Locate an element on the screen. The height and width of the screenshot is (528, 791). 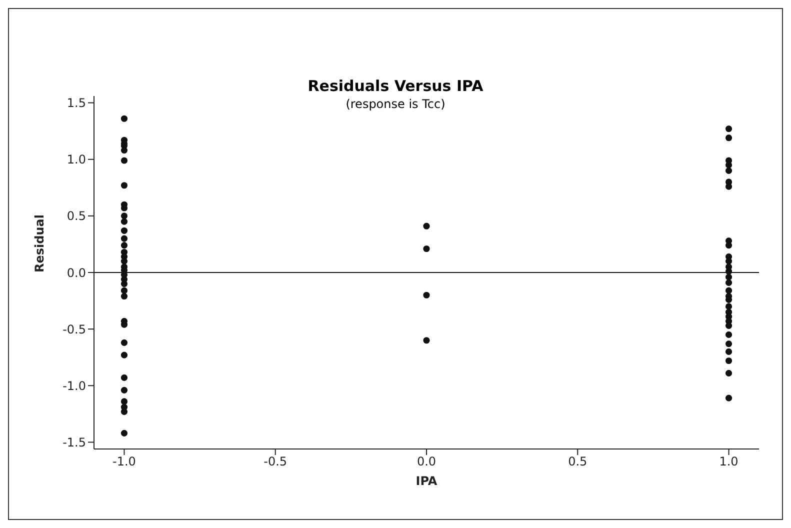
x-tick-label: -1.0 is located at coordinates (124, 461).